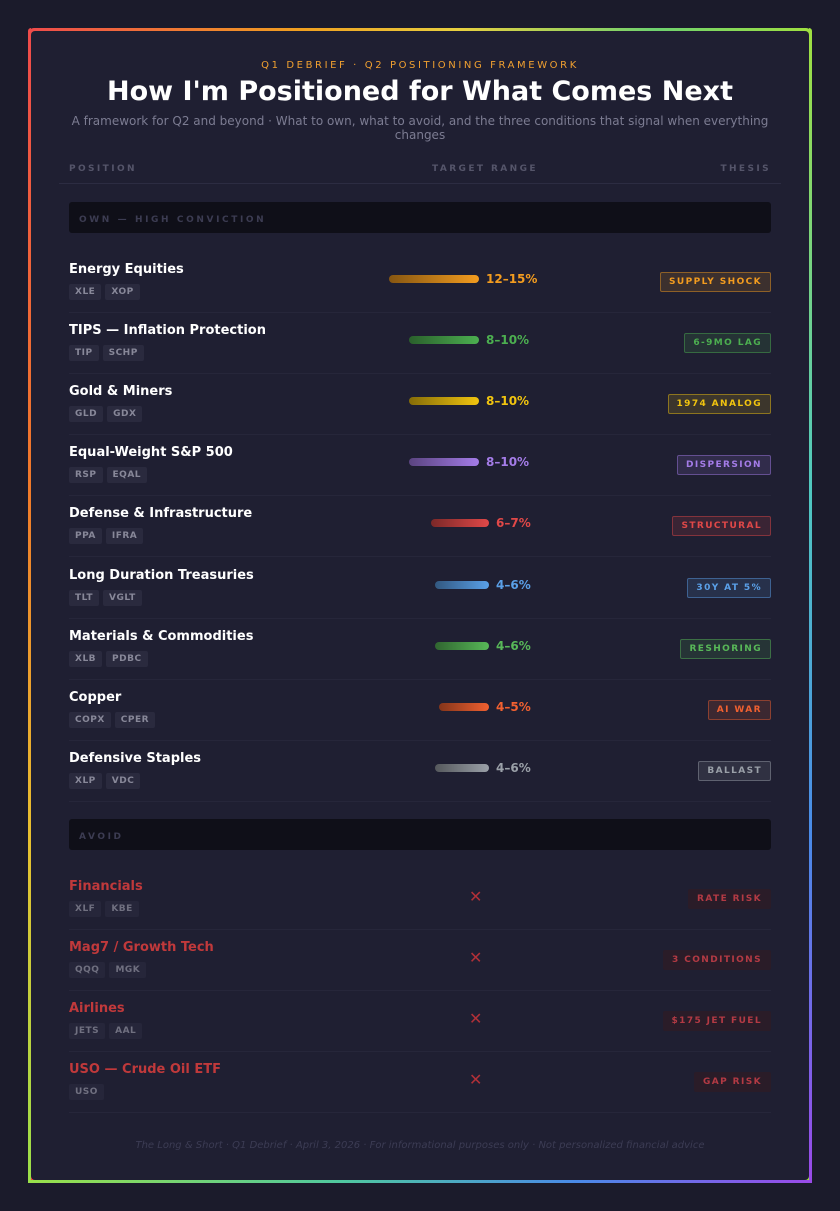 The width and height of the screenshot is (840, 1211). What do you see at coordinates (513, 523) in the screenshot?
I see `range-value: 6–7%` at bounding box center [513, 523].